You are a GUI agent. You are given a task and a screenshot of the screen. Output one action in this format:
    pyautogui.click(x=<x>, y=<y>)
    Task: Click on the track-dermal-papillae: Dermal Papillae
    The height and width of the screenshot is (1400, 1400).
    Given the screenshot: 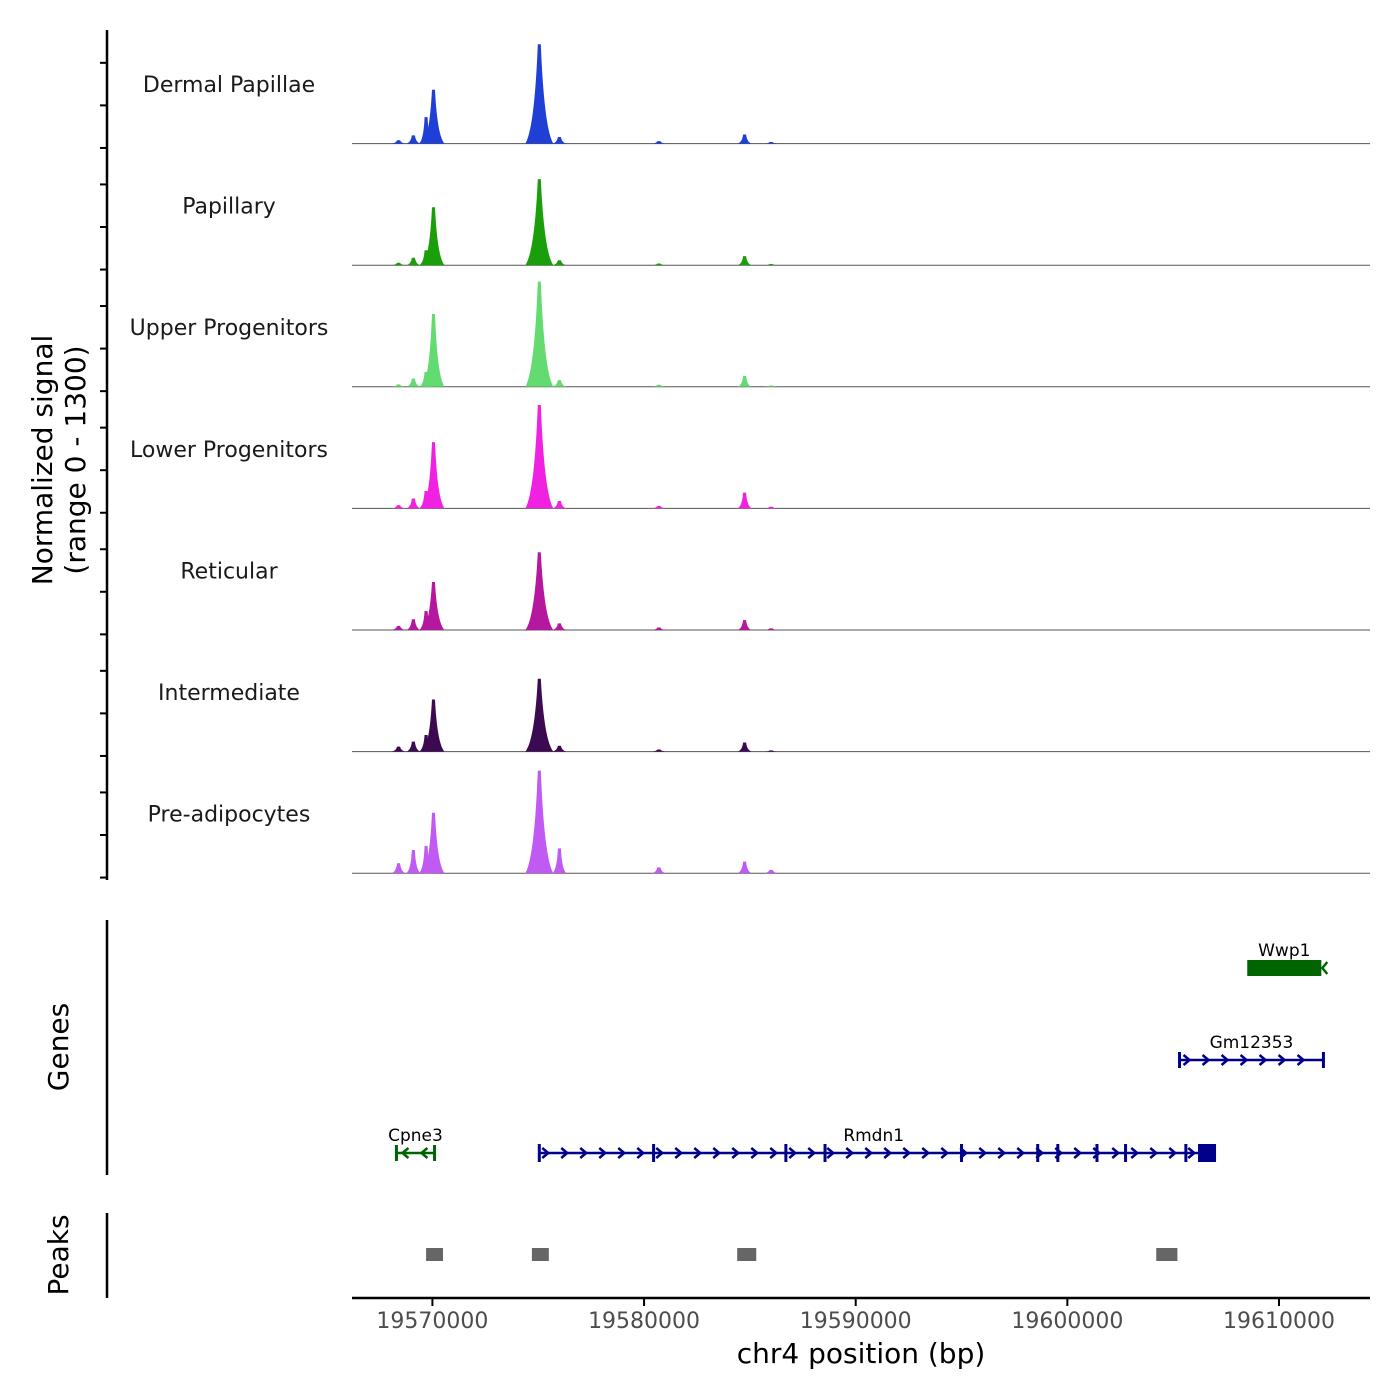 What is the action you would take?
    pyautogui.click(x=756, y=94)
    